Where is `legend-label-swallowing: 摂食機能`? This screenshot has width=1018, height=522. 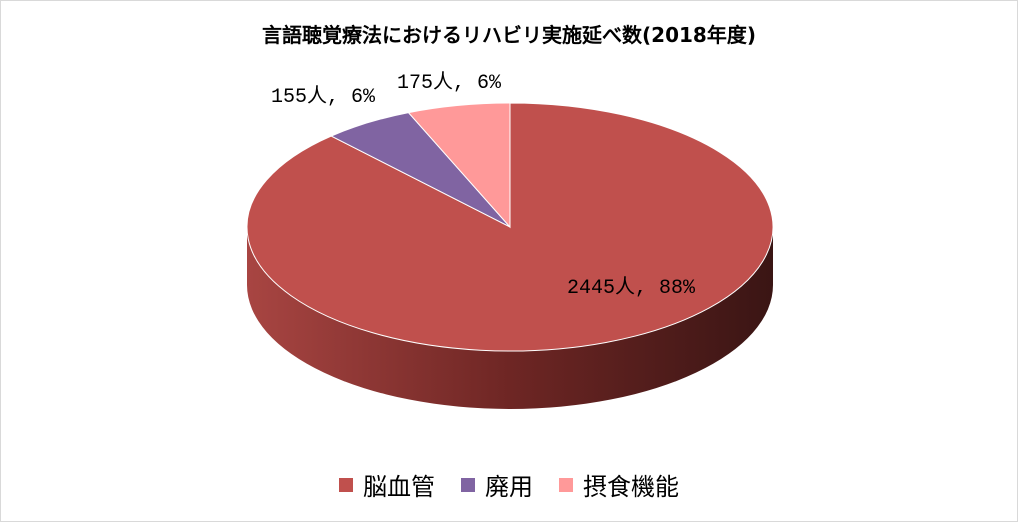
legend-label-swallowing: 摂食機能 is located at coordinates (631, 487).